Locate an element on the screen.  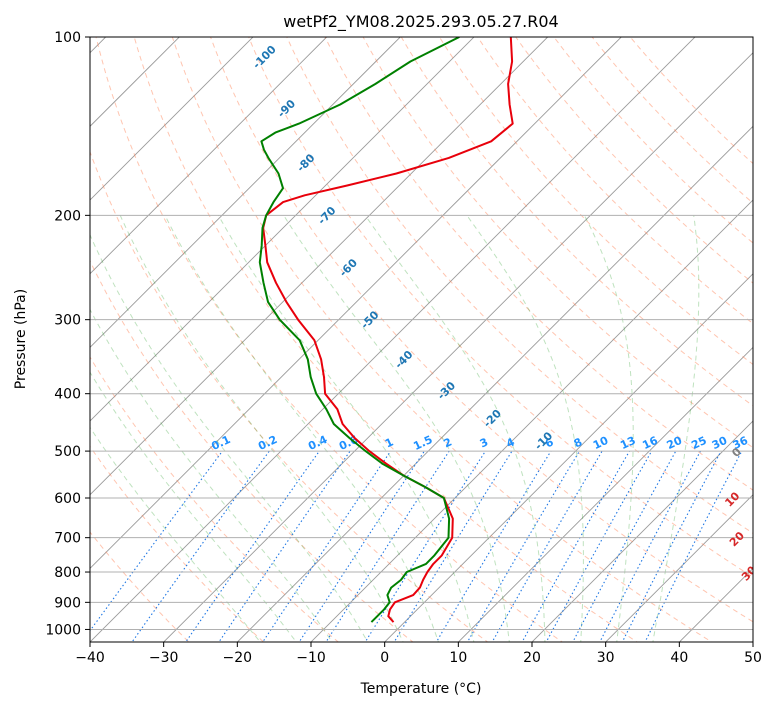
x-tick-label: 0 is located at coordinates (384, 658).